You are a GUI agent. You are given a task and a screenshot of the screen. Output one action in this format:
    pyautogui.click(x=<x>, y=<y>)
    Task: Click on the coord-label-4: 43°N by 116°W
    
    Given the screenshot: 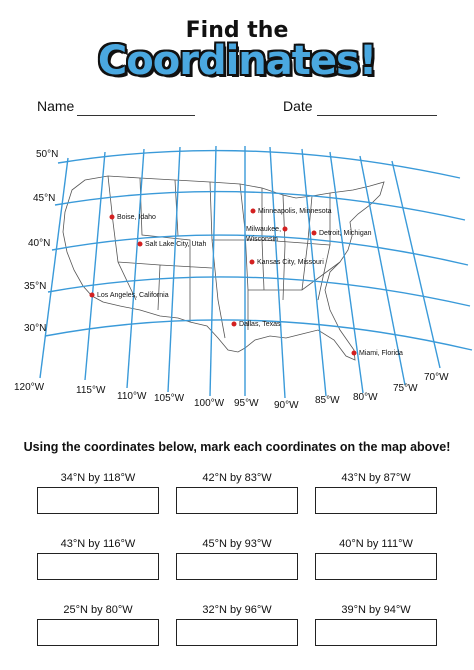 What is the action you would take?
    pyautogui.click(x=98, y=544)
    